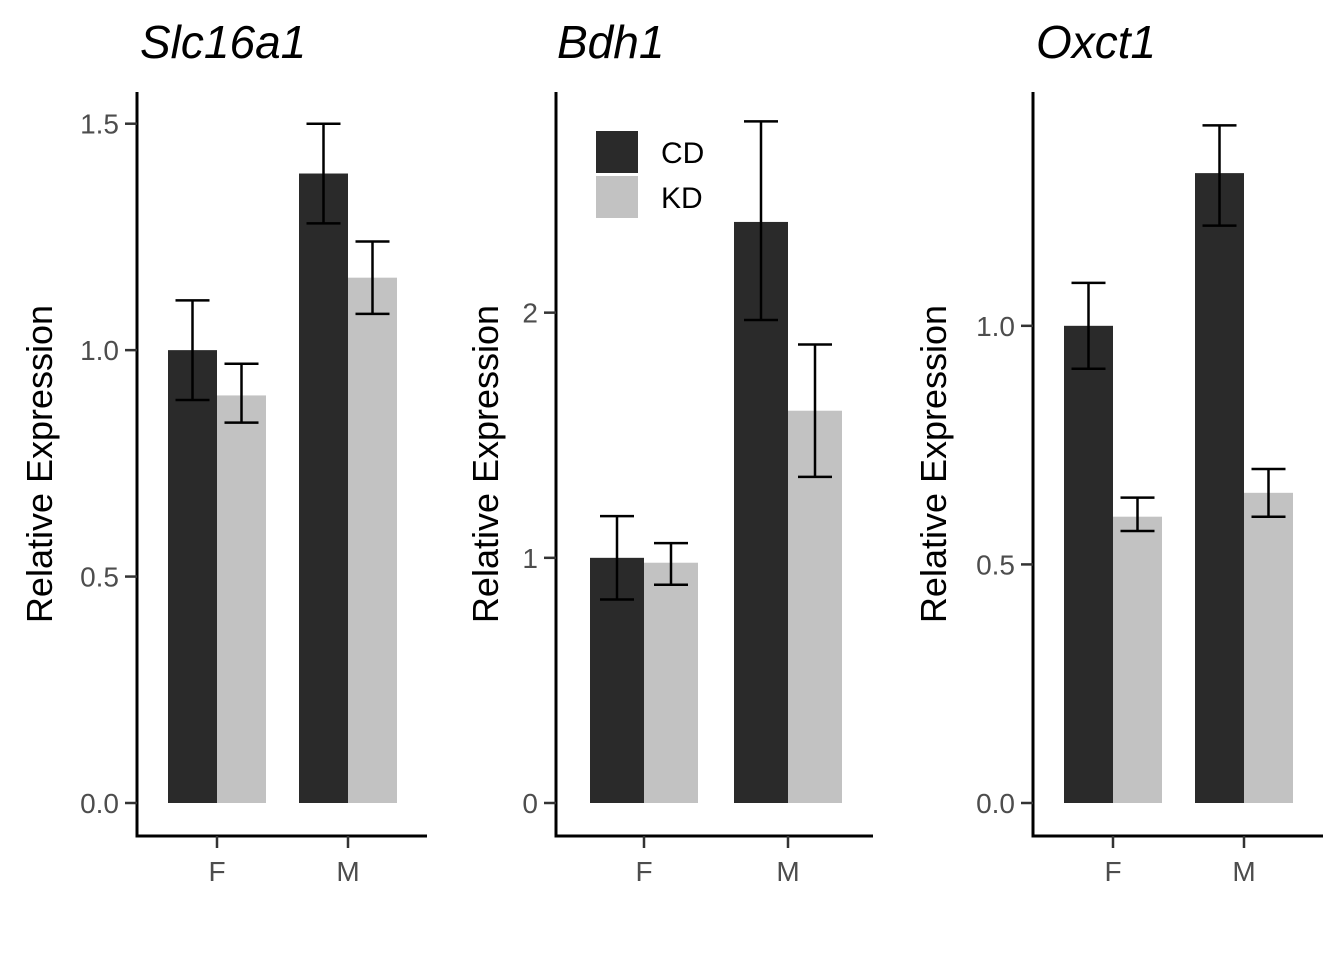 The width and height of the screenshot is (1344, 960). Describe the element at coordinates (530, 803) in the screenshot. I see `y-tick-label: 0` at that location.